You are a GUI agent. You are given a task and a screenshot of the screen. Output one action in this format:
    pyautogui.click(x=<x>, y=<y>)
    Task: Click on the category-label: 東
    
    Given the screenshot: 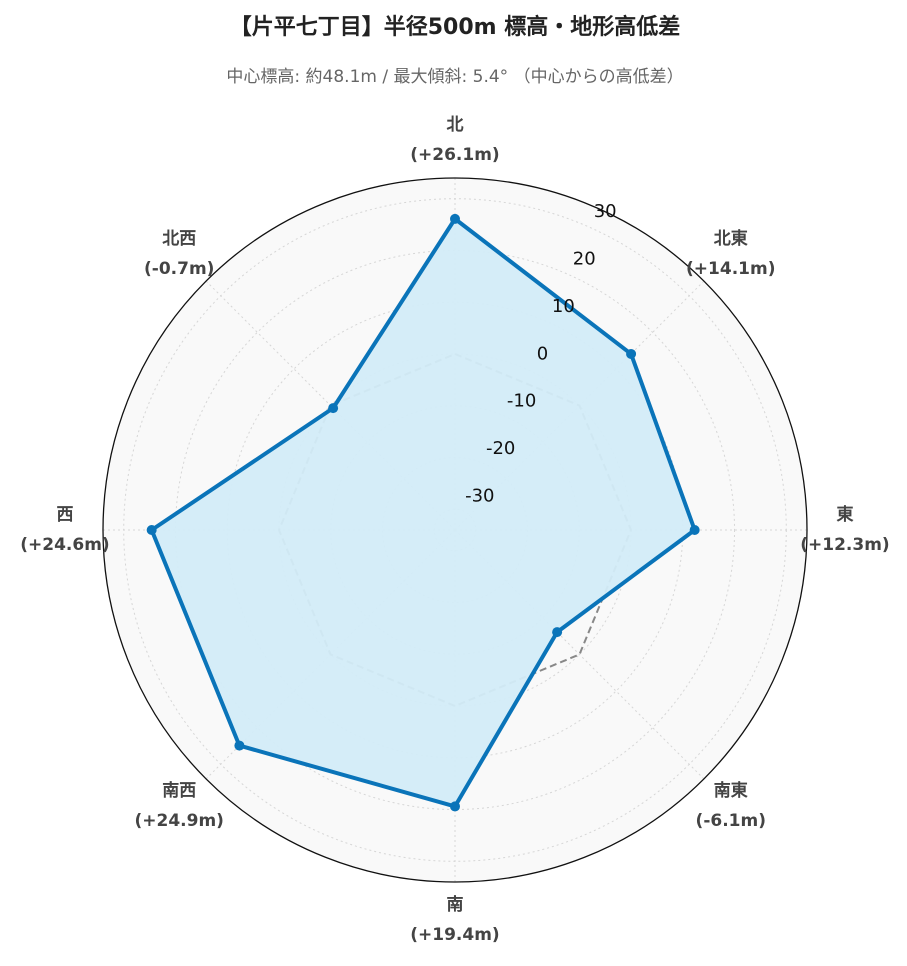 What is the action you would take?
    pyautogui.click(x=845, y=514)
    